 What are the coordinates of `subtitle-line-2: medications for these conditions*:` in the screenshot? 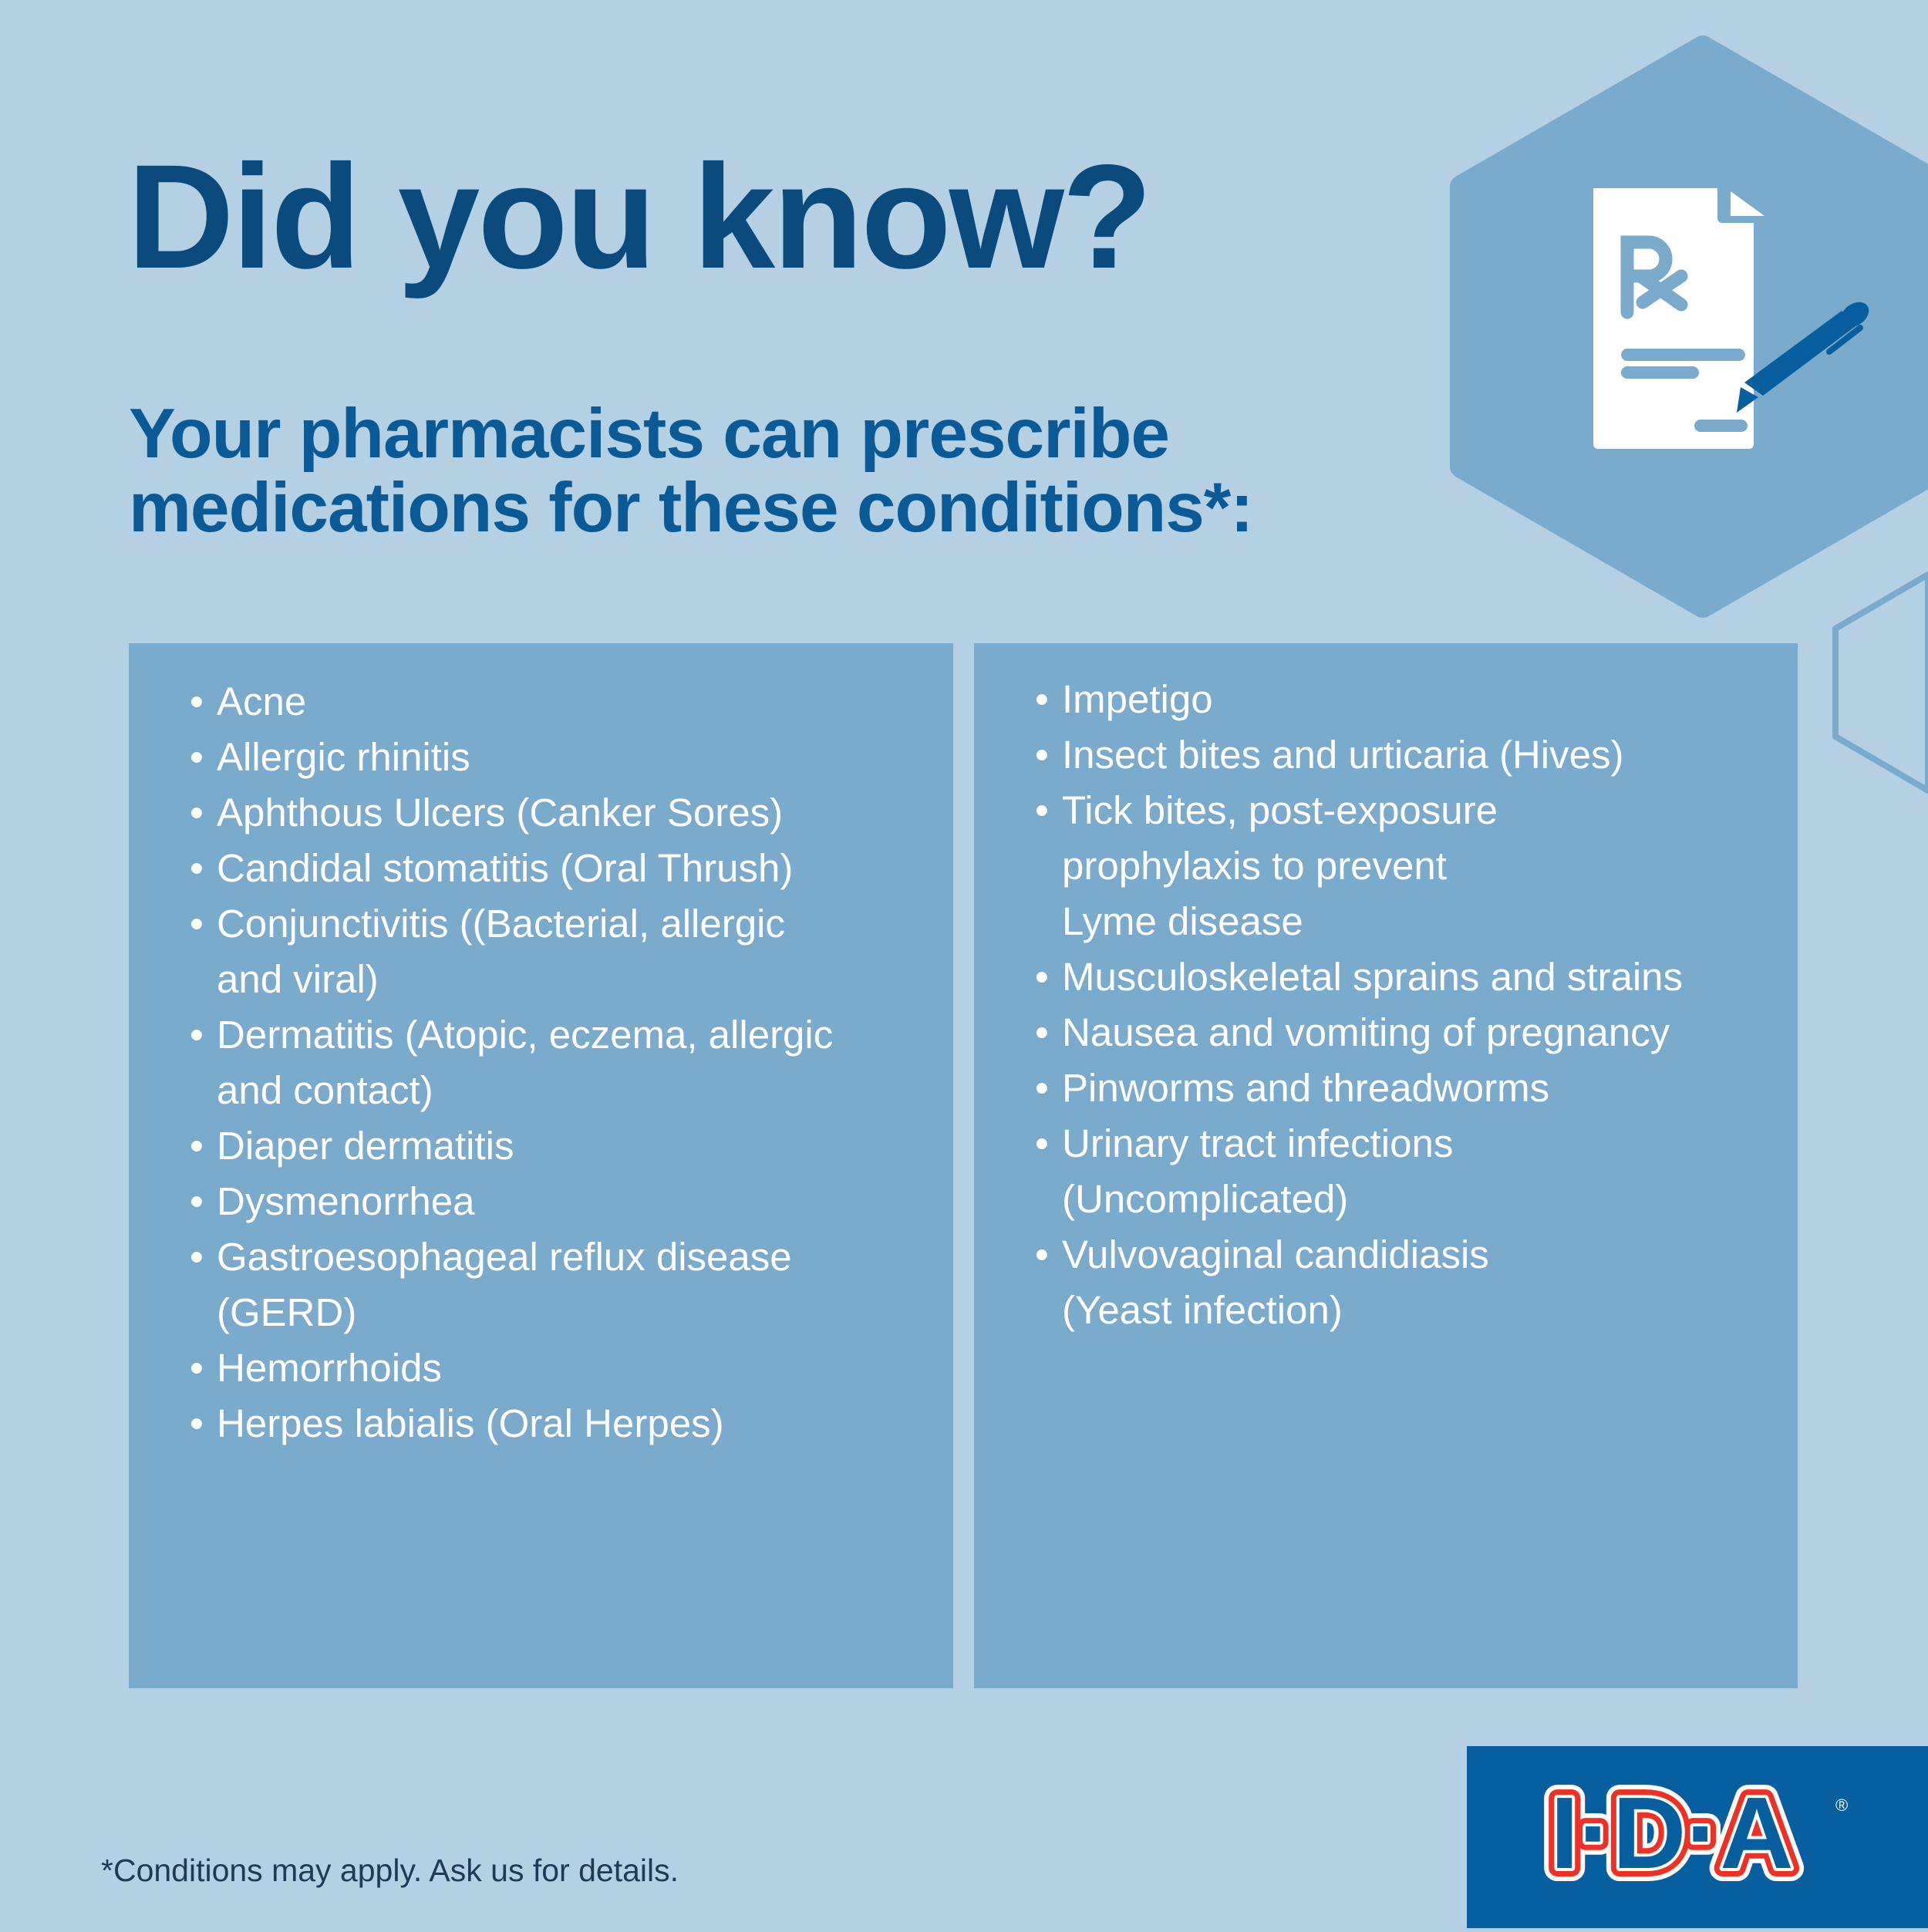 It's located at (692, 508).